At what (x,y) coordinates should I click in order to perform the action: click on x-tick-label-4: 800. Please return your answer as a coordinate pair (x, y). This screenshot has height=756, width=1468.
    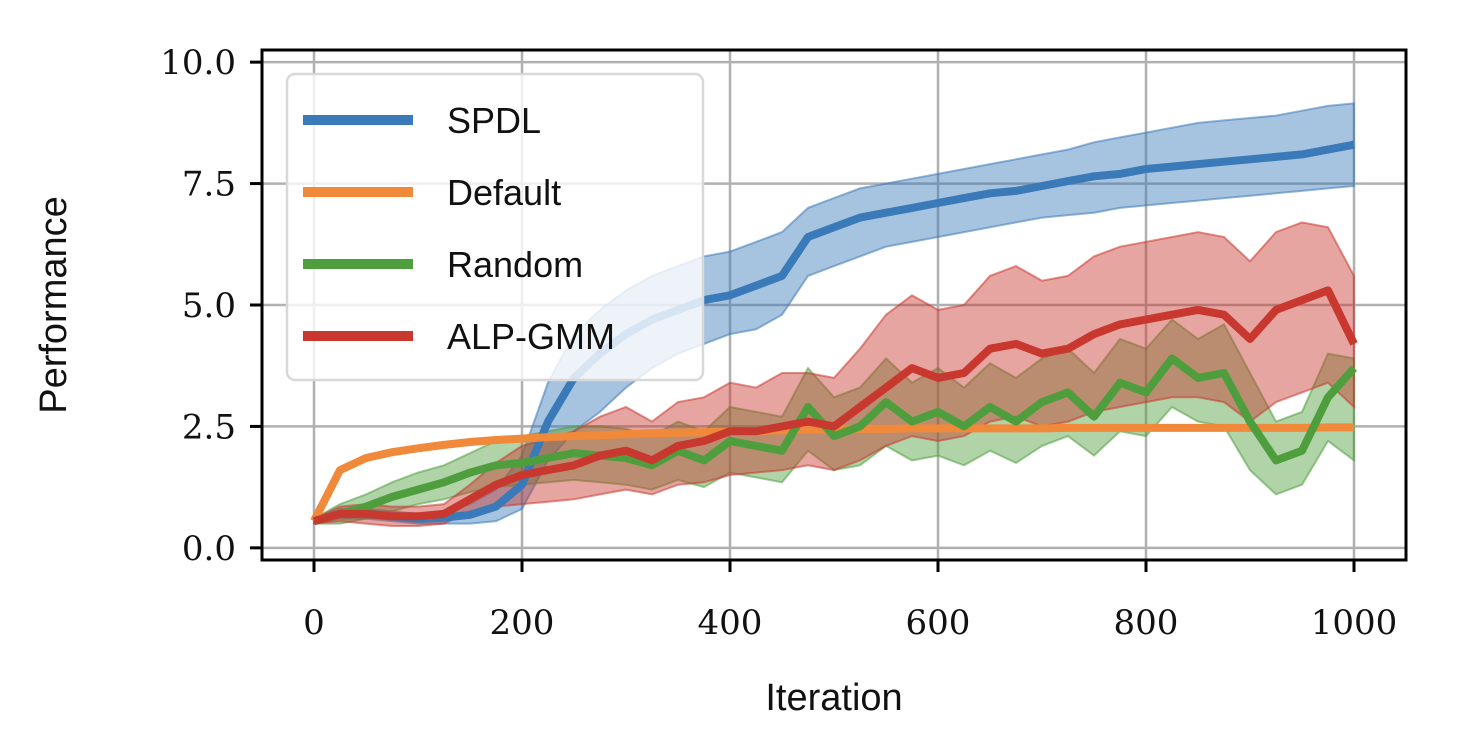
    Looking at the image, I should click on (1146, 623).